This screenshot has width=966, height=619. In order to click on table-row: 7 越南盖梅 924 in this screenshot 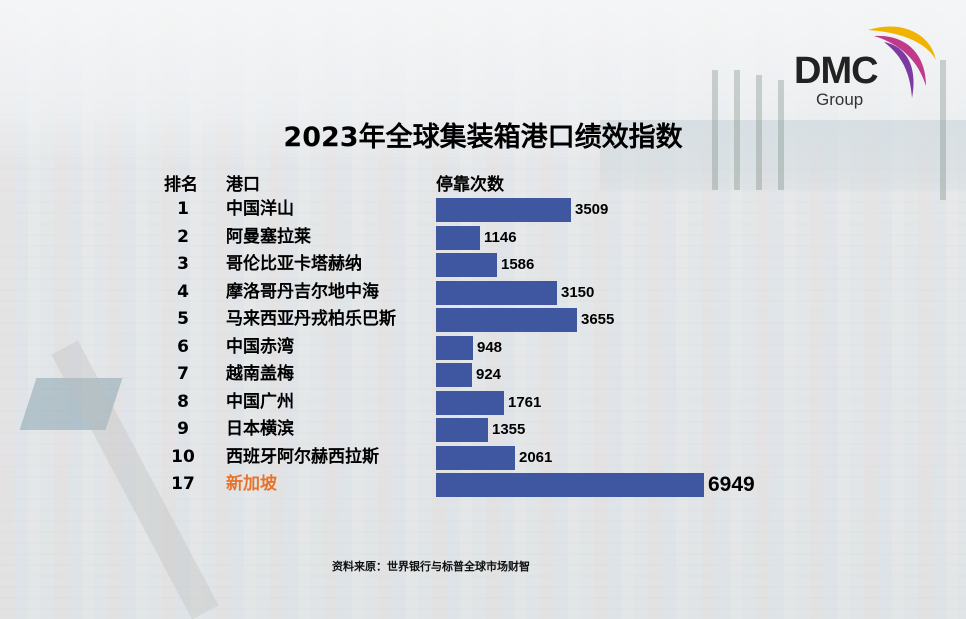, I will do `click(483, 374)`.